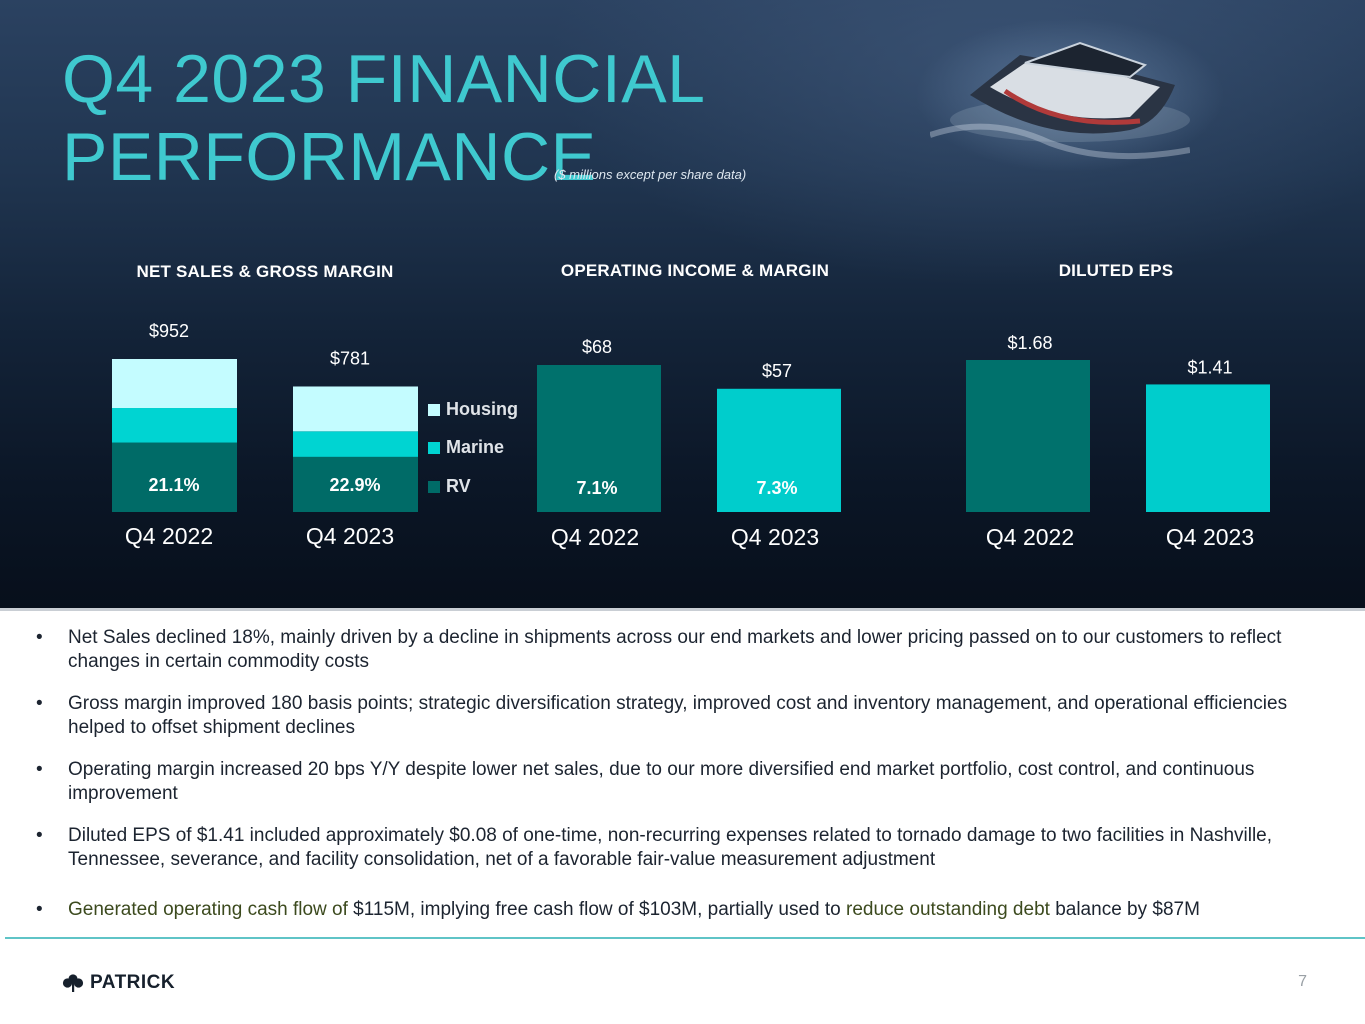  I want to click on gross-margin-label-1: 21.1%, so click(173, 485).